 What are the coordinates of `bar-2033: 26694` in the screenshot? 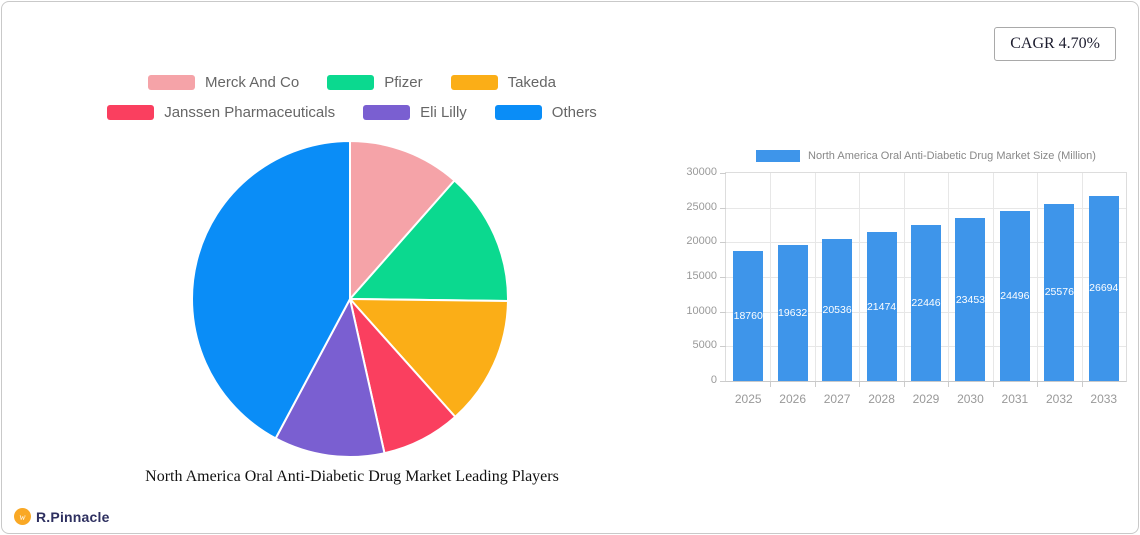 It's located at (1103, 288).